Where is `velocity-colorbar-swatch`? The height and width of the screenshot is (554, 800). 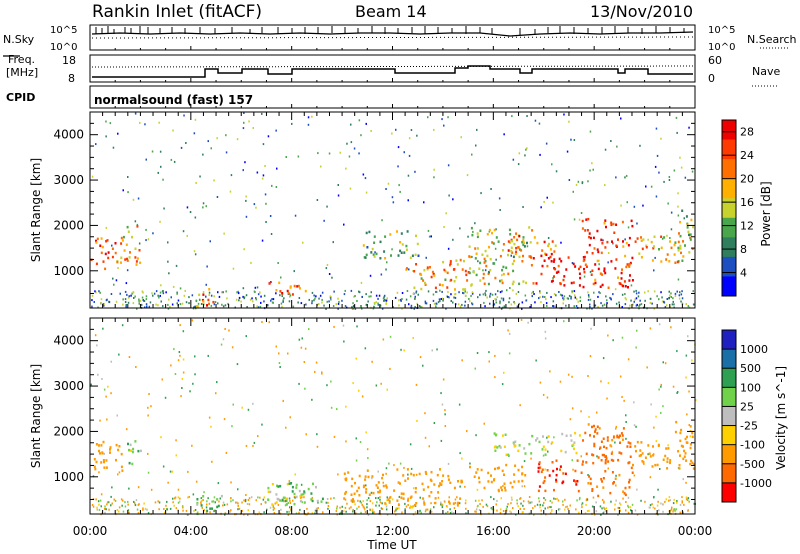
velocity-colorbar-swatch is located at coordinates (729, 454).